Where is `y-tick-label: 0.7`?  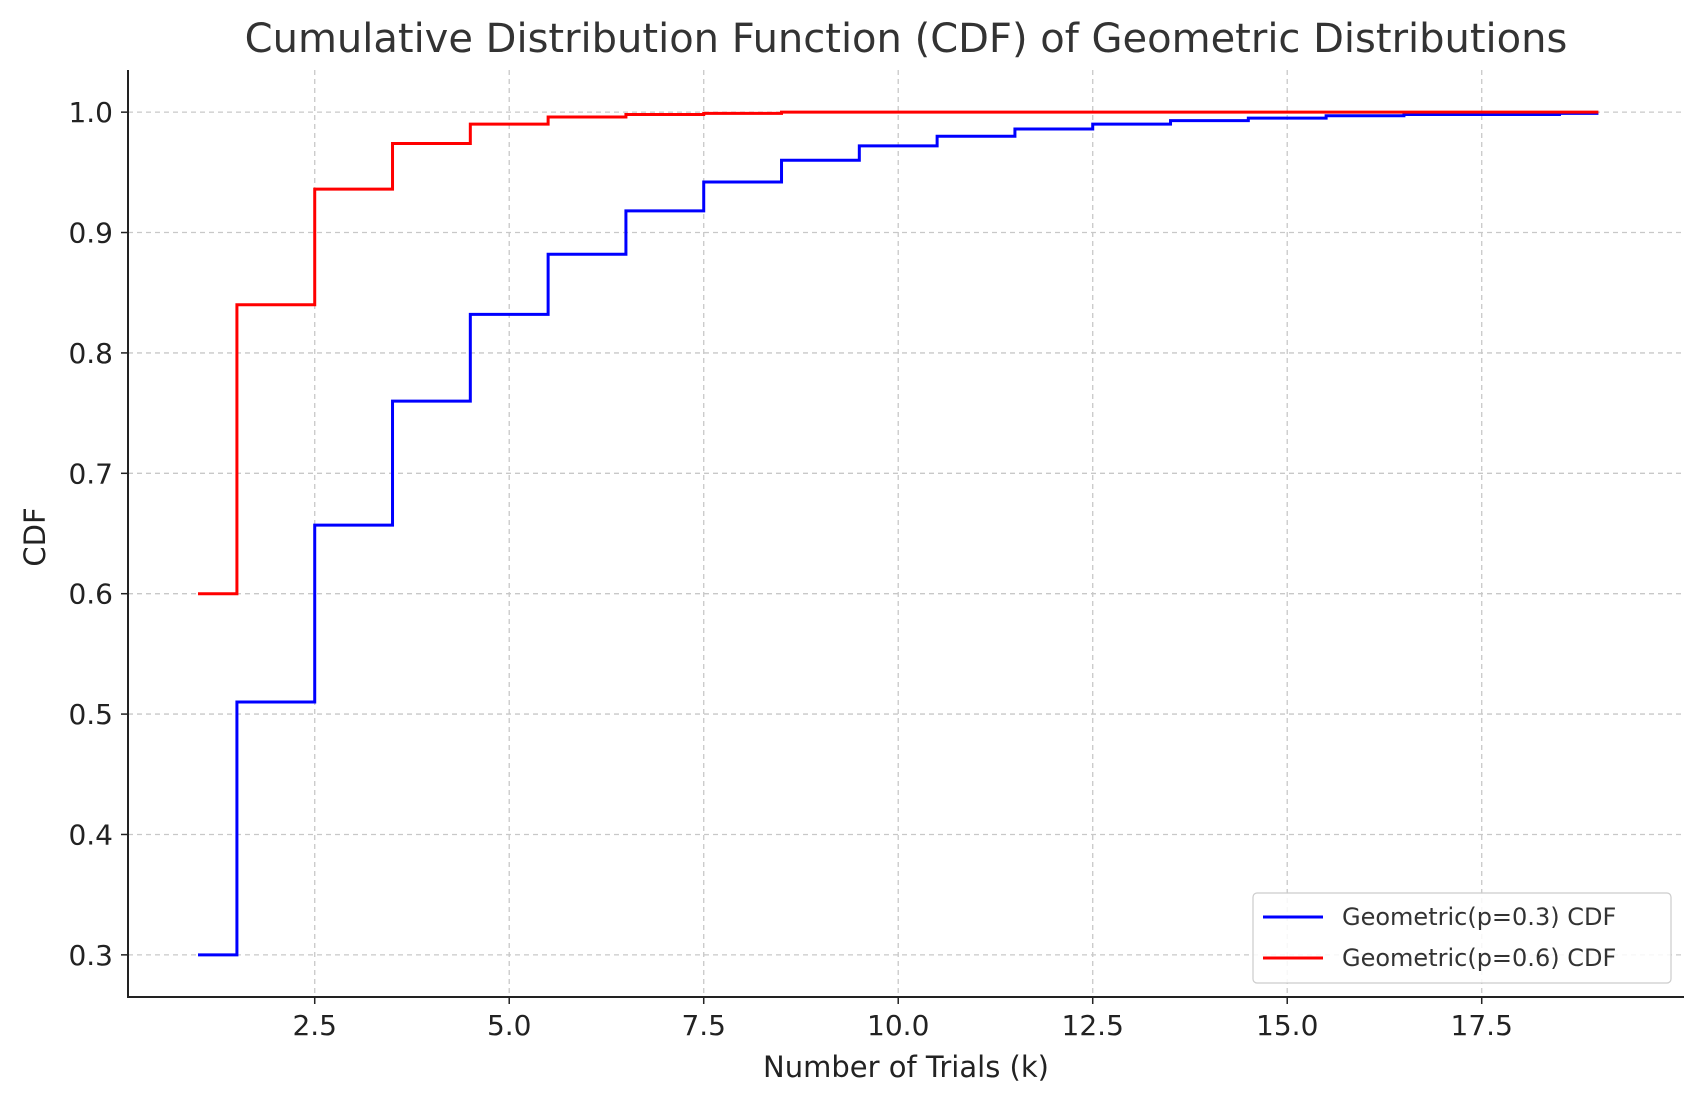 y-tick-label: 0.7 is located at coordinates (90, 473).